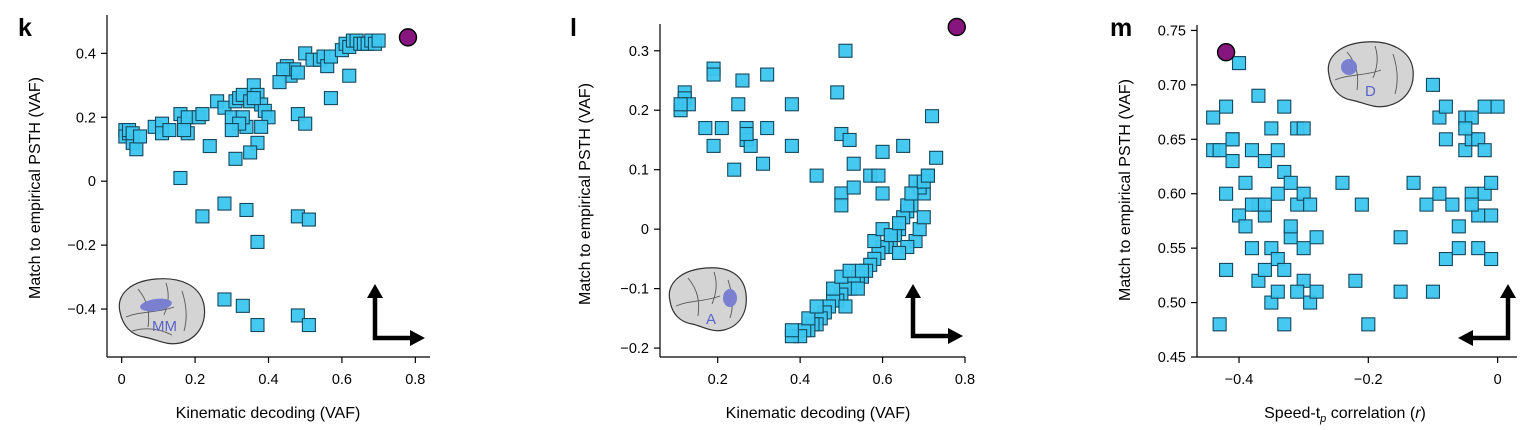 Image resolution: width=1538 pixels, height=430 pixels. Describe the element at coordinates (707, 299) in the screenshot. I see `monkey-brain-icon: A` at that location.